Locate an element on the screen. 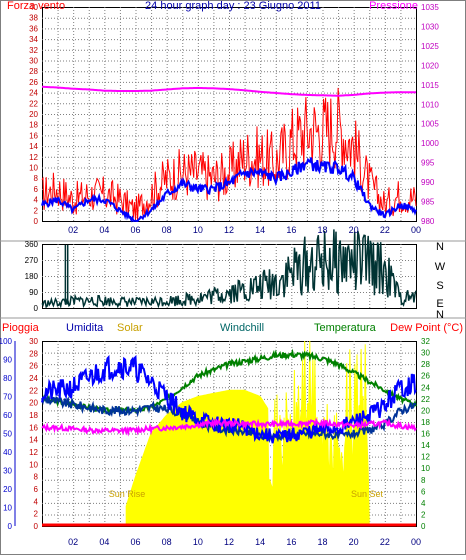 The height and width of the screenshot is (560, 466). temperature-tick-label: 28 is located at coordinates (425, 364).